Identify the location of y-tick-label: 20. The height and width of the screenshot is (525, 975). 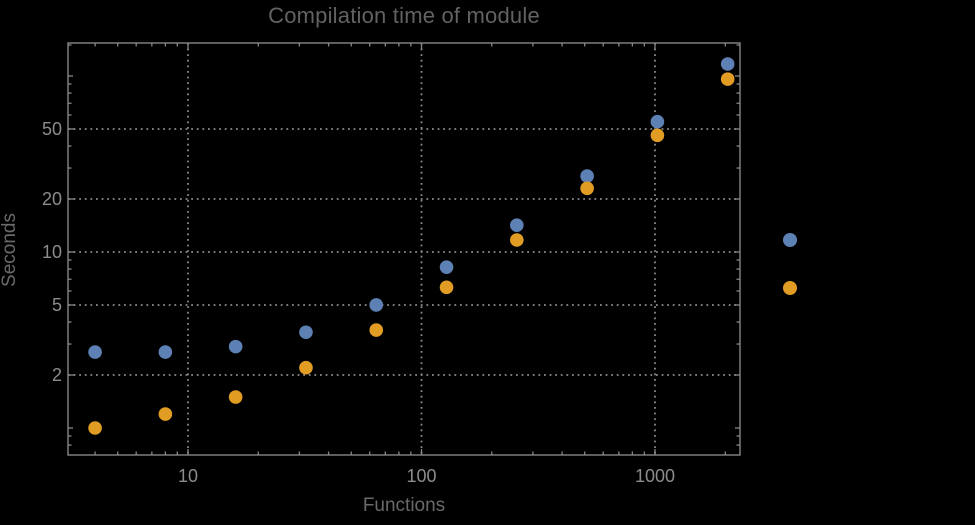
(52, 199).